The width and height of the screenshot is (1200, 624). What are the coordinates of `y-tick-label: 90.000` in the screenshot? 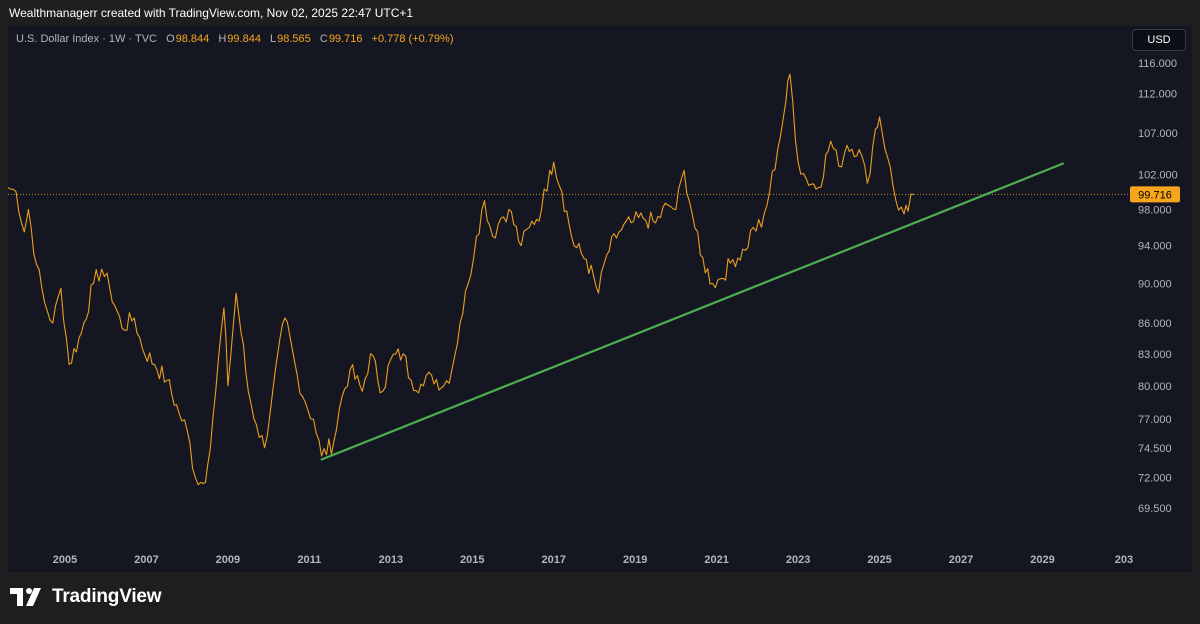 It's located at (1155, 284).